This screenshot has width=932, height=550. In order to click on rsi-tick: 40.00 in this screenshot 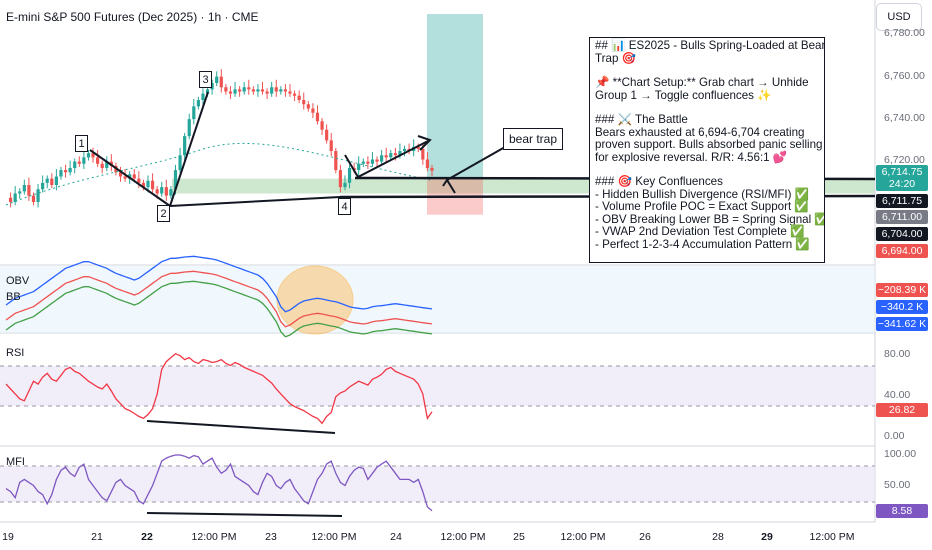, I will do `click(897, 395)`.